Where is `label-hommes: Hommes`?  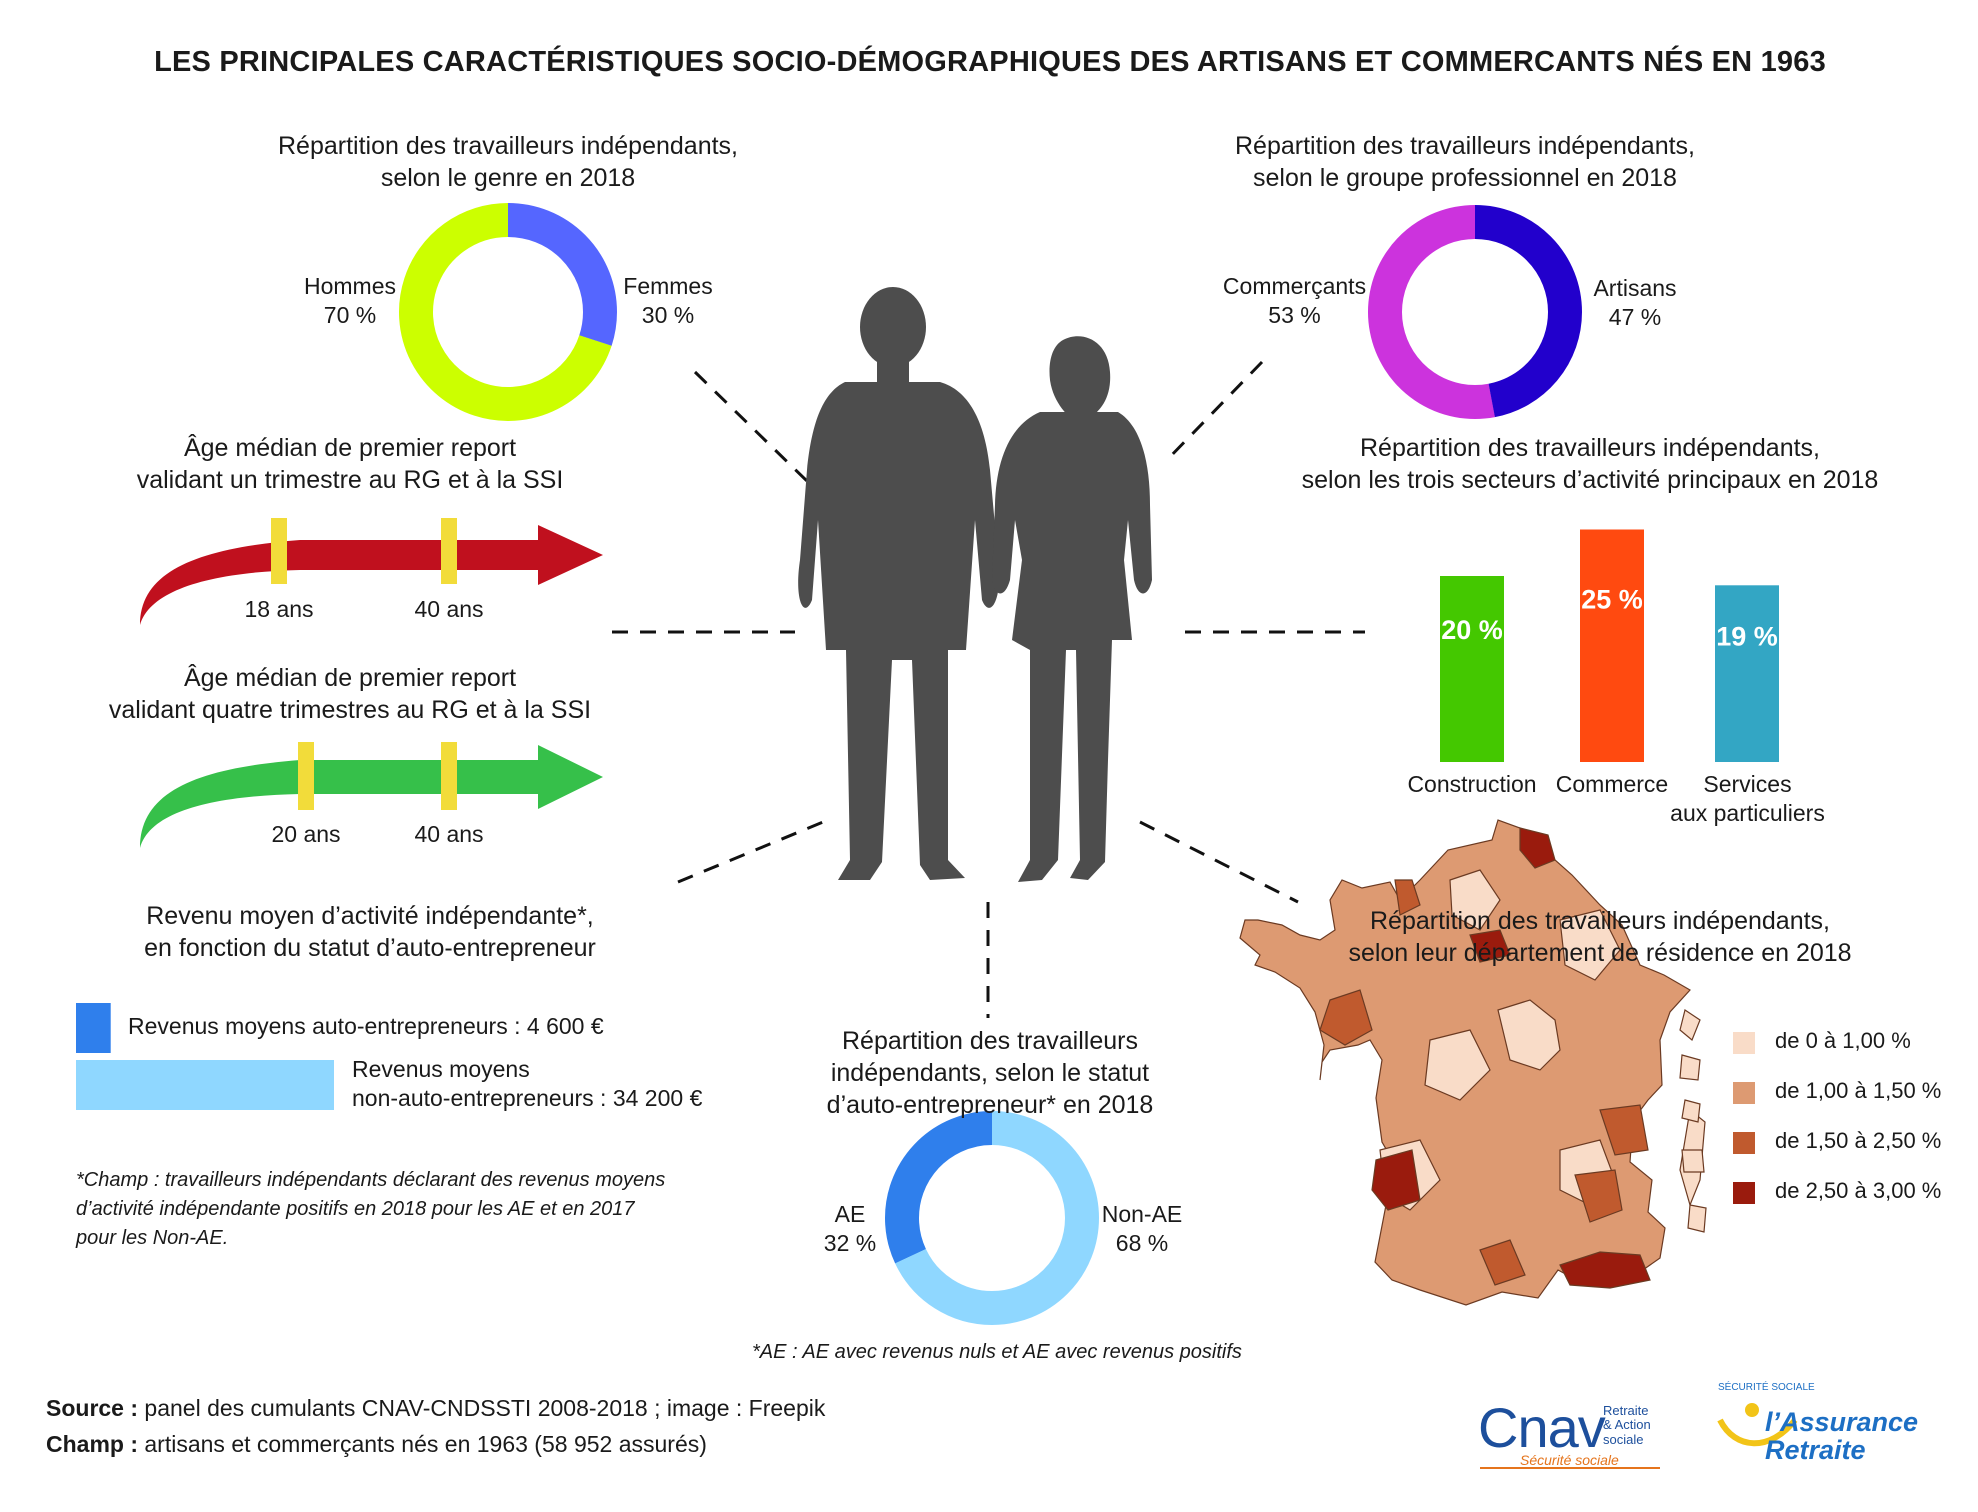
label-hommes: Hommes is located at coordinates (349, 286).